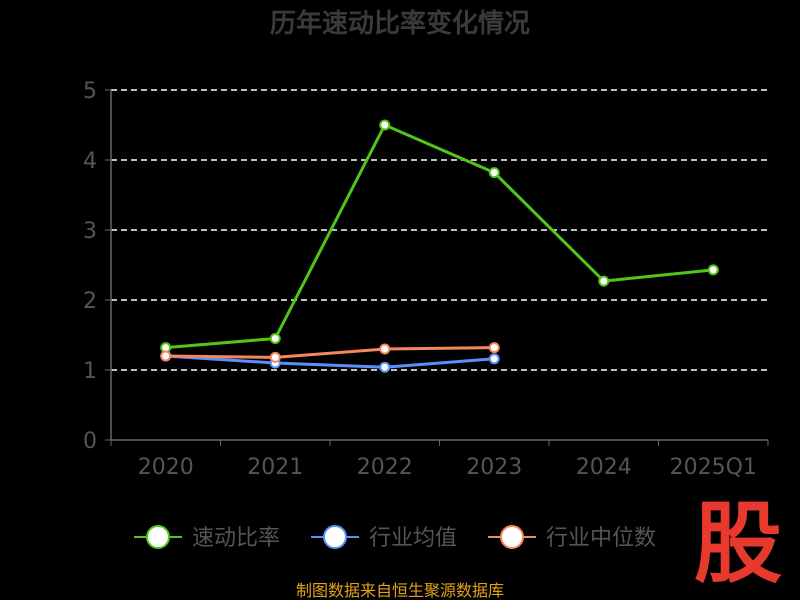 This screenshot has width=800, height=600. Describe the element at coordinates (90, 301) in the screenshot. I see `y-tick-label: 2` at that location.